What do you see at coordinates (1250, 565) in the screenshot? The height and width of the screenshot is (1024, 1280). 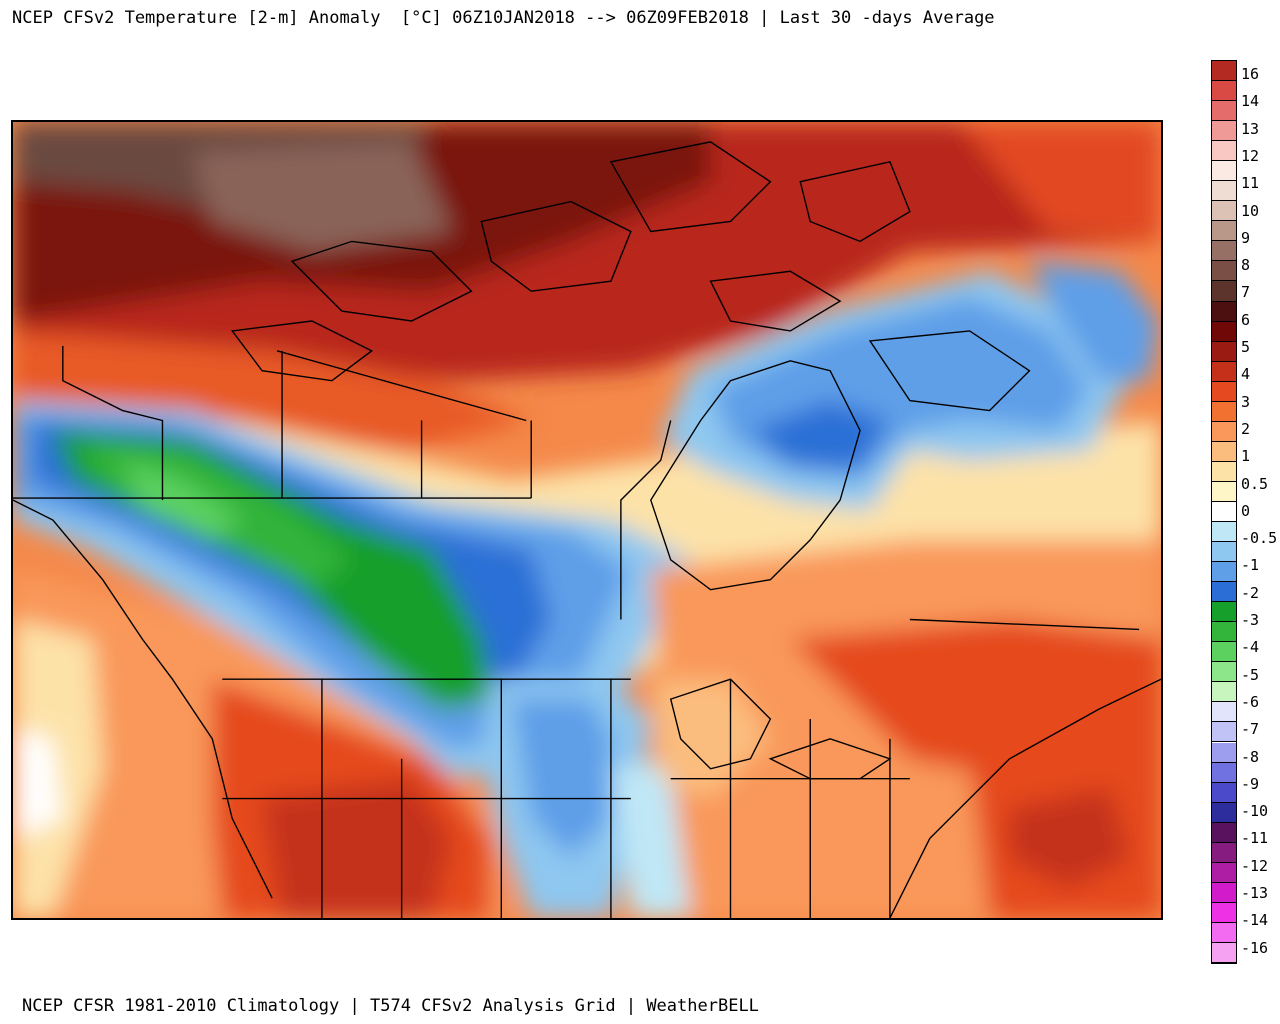 I see `colorbar-label: -1` at bounding box center [1250, 565].